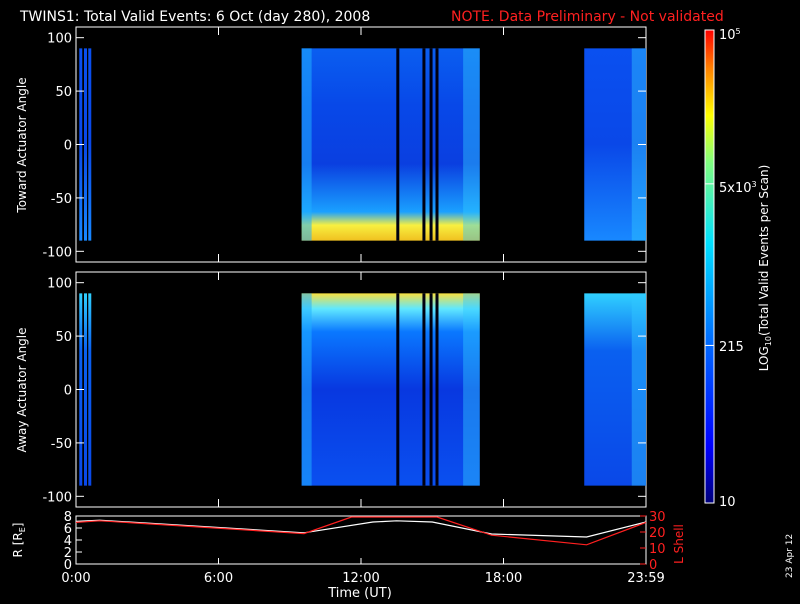  What do you see at coordinates (61, 444) in the screenshot?
I see `middle-ytick-label: -50` at bounding box center [61, 444].